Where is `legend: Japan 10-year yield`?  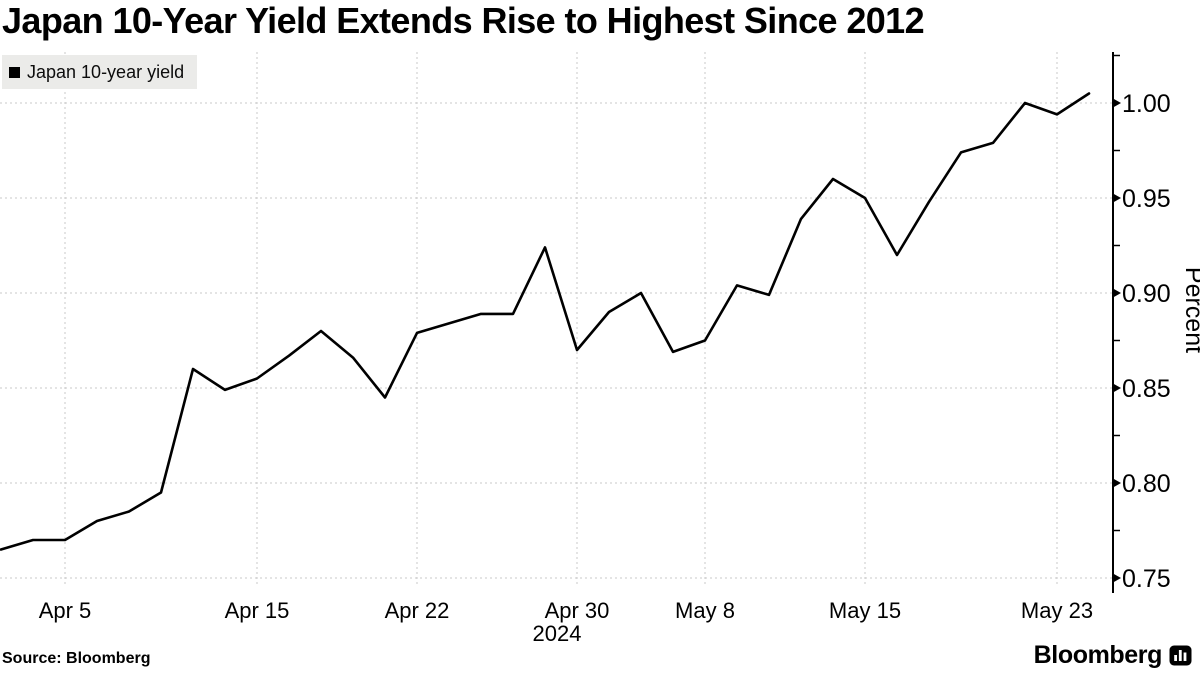 legend: Japan 10-year yield is located at coordinates (100, 72).